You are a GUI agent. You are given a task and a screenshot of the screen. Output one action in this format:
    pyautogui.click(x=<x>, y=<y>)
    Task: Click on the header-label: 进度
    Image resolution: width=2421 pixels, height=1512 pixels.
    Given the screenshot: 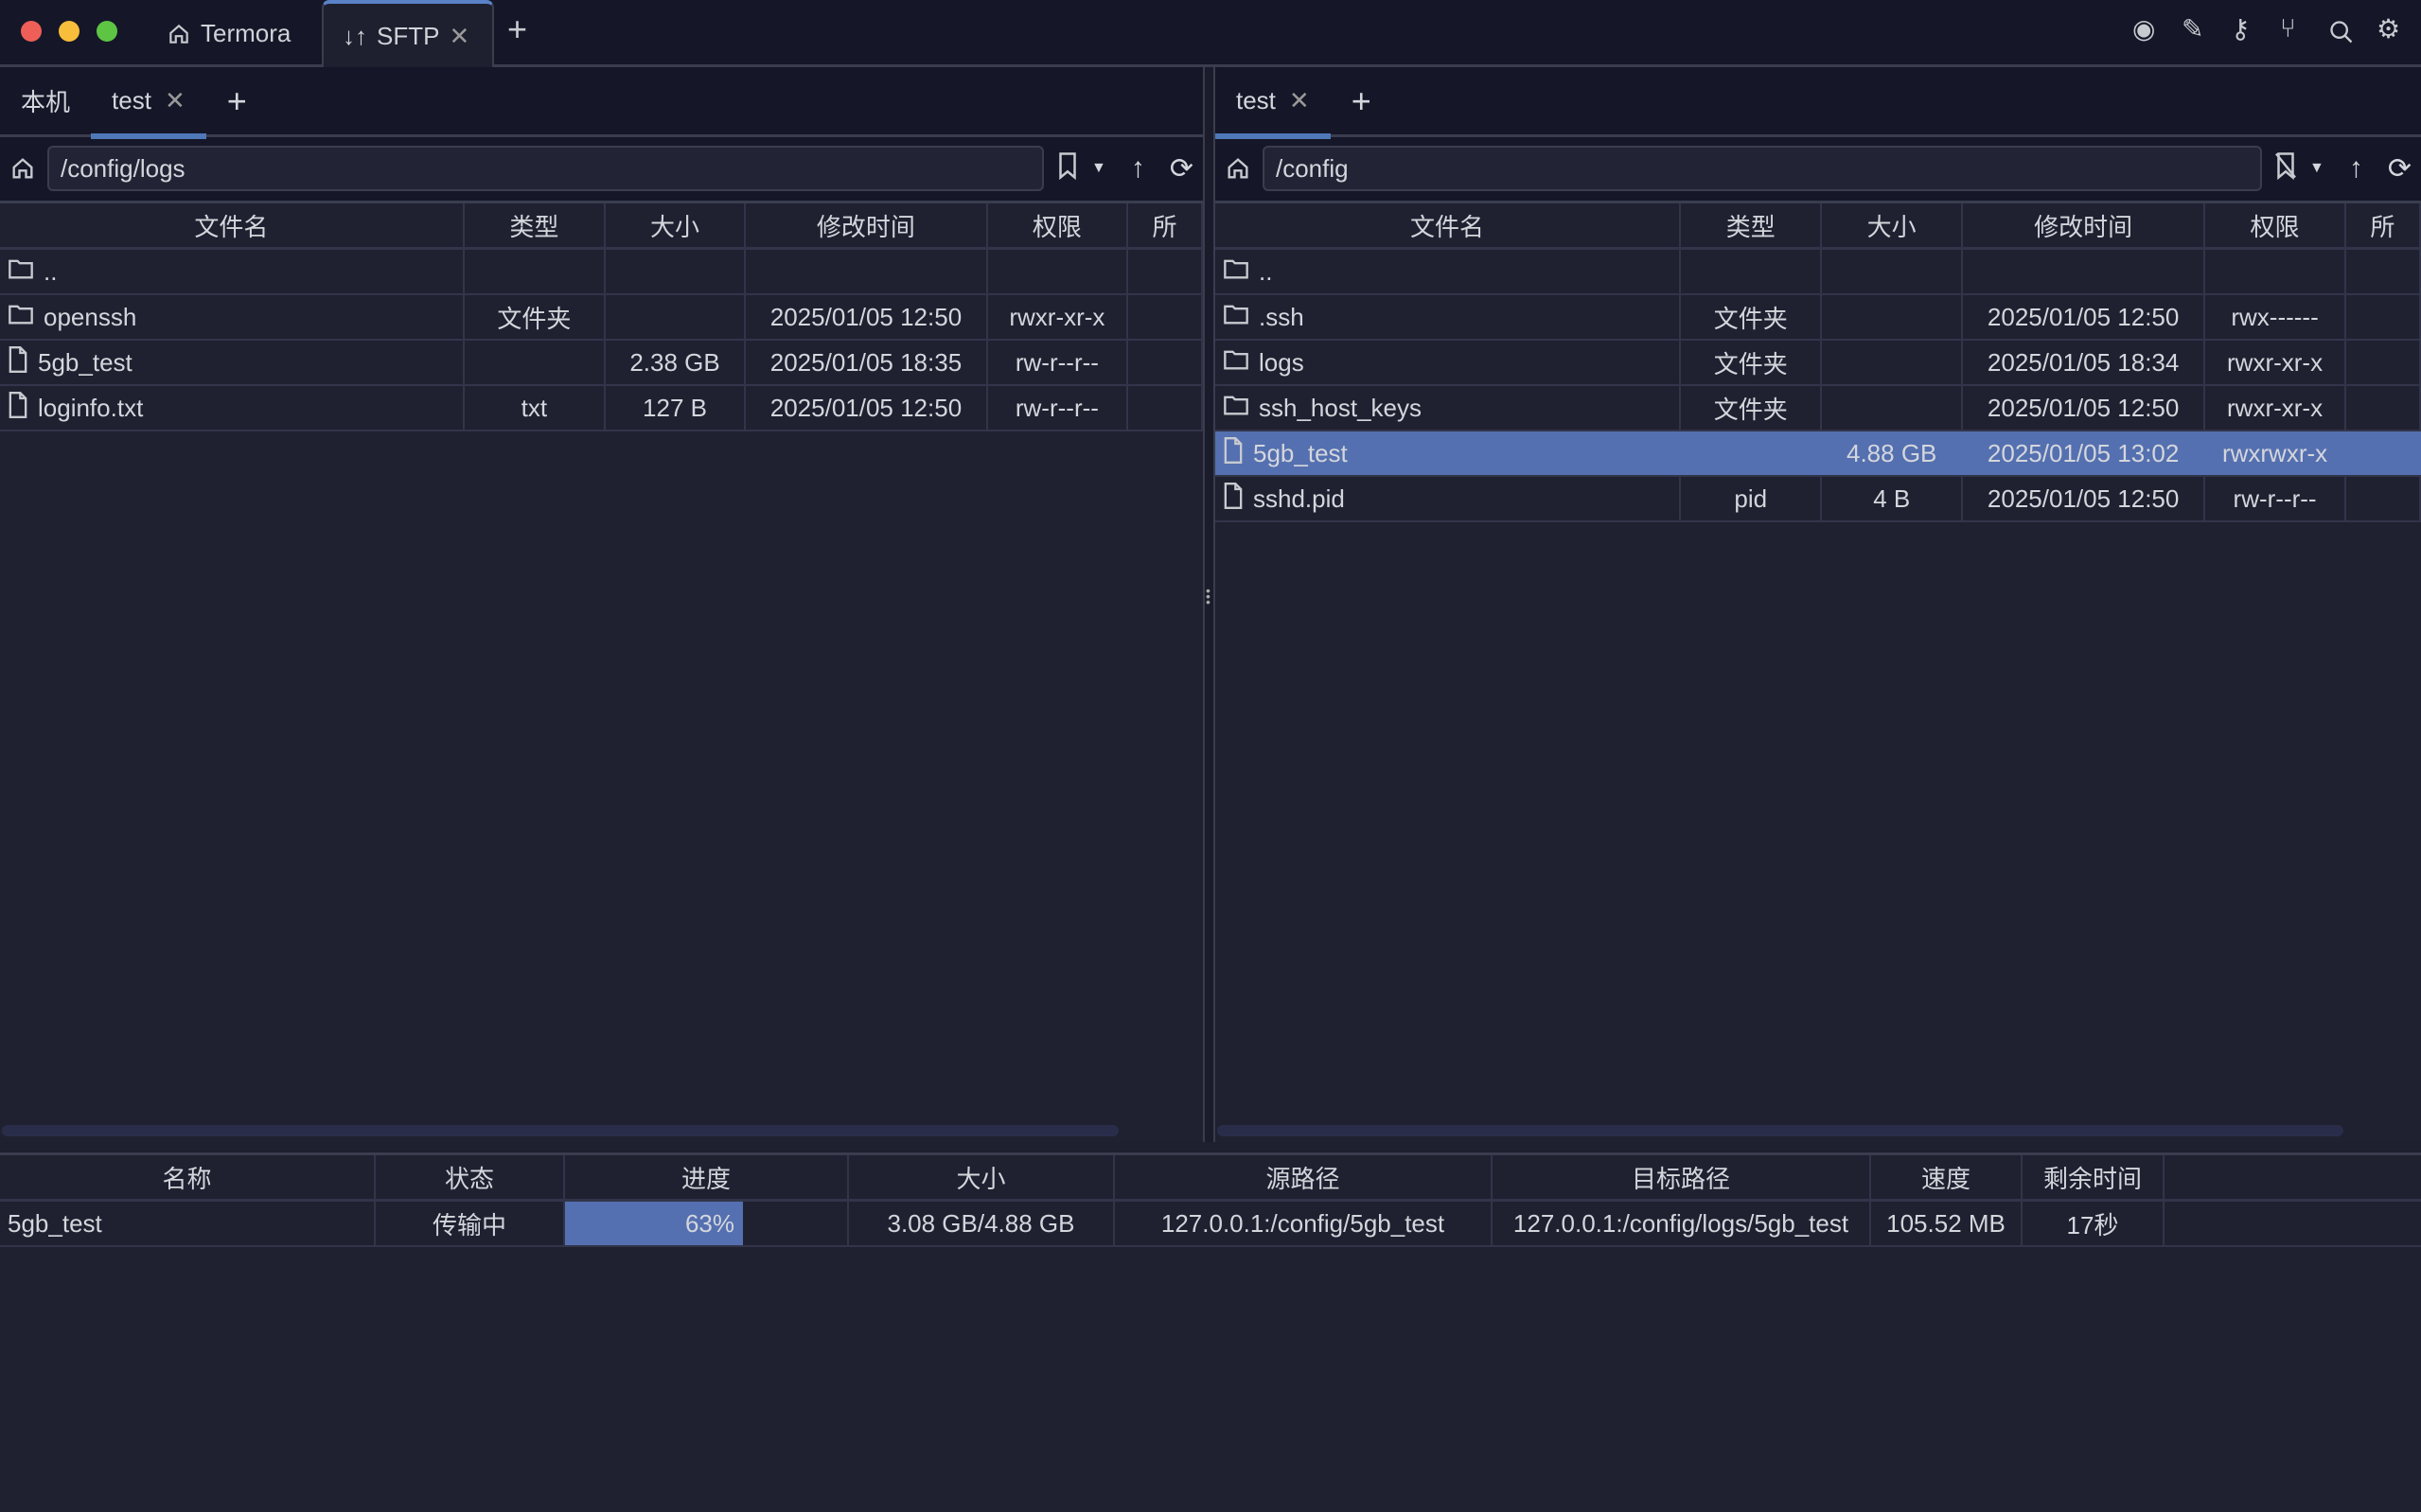 What is the action you would take?
    pyautogui.click(x=705, y=1178)
    